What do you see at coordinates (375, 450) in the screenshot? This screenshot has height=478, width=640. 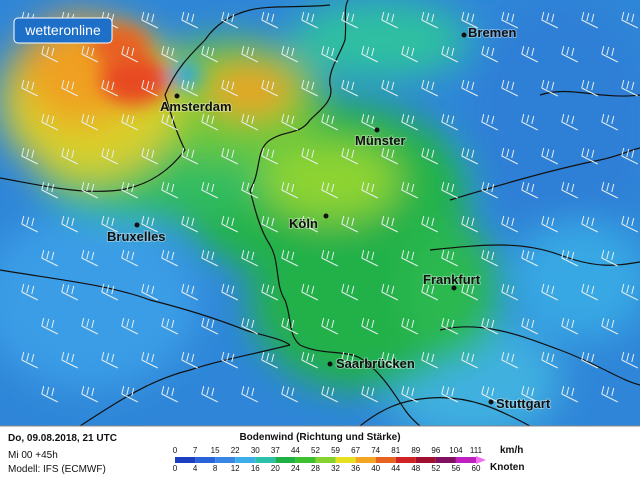 I see `legend-tick-kmh: 74` at bounding box center [375, 450].